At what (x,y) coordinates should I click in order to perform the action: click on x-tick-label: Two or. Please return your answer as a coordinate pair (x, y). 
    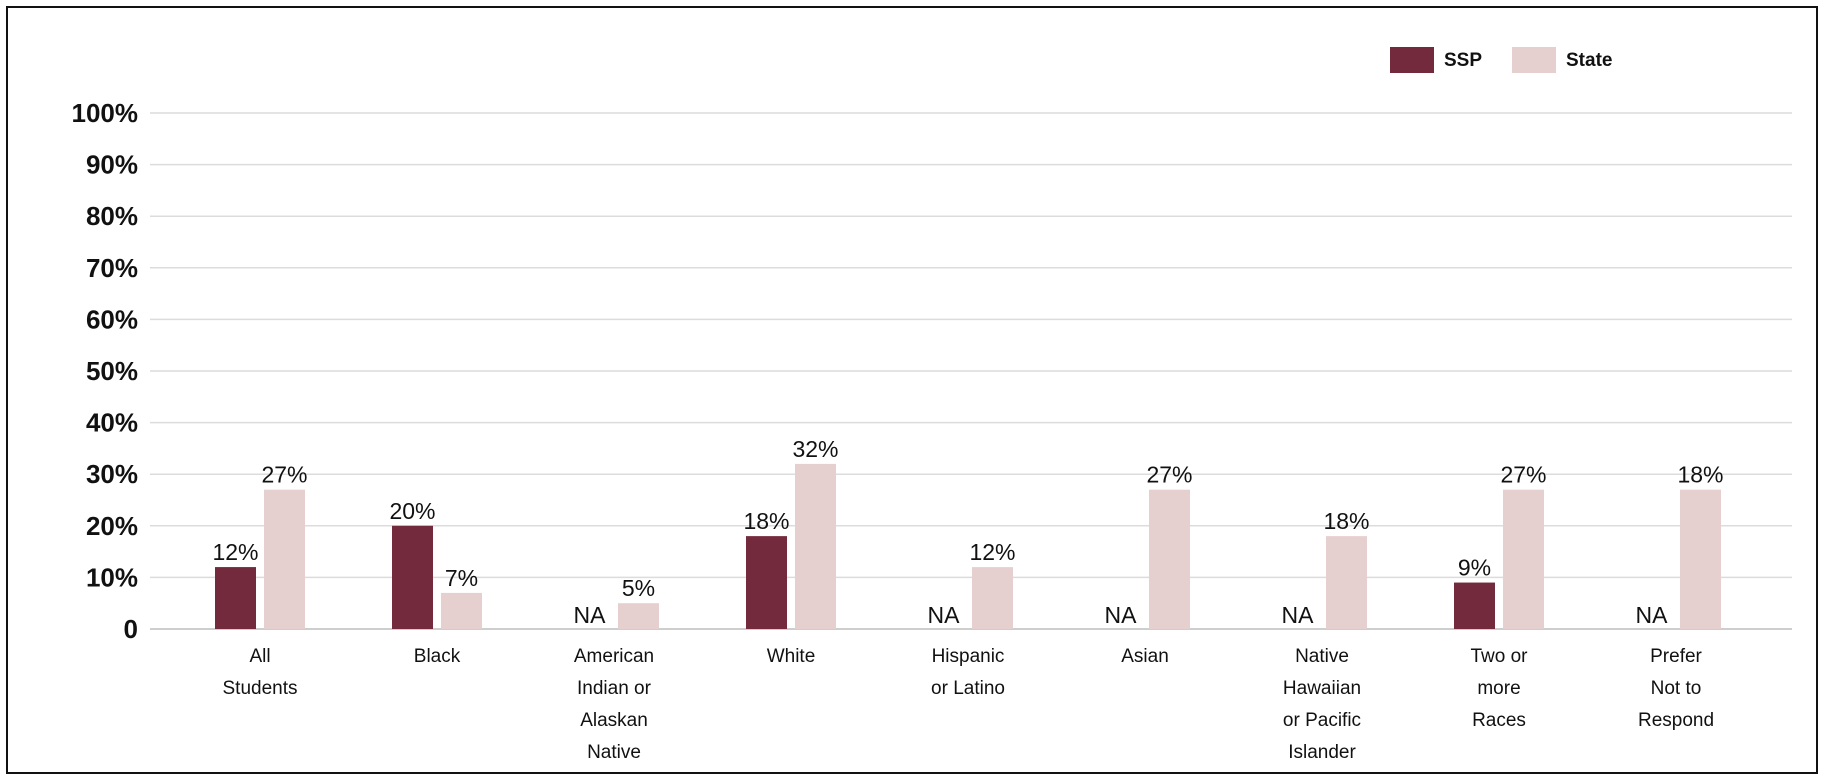
    Looking at the image, I should click on (1499, 656).